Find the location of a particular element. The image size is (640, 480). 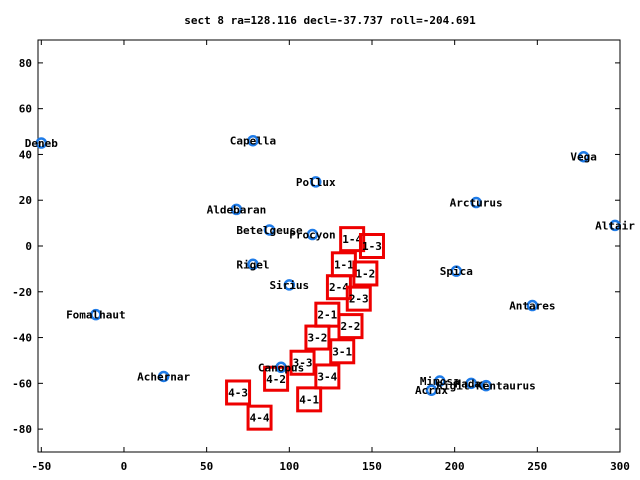

x-tick-label: -50 is located at coordinates (41, 466).